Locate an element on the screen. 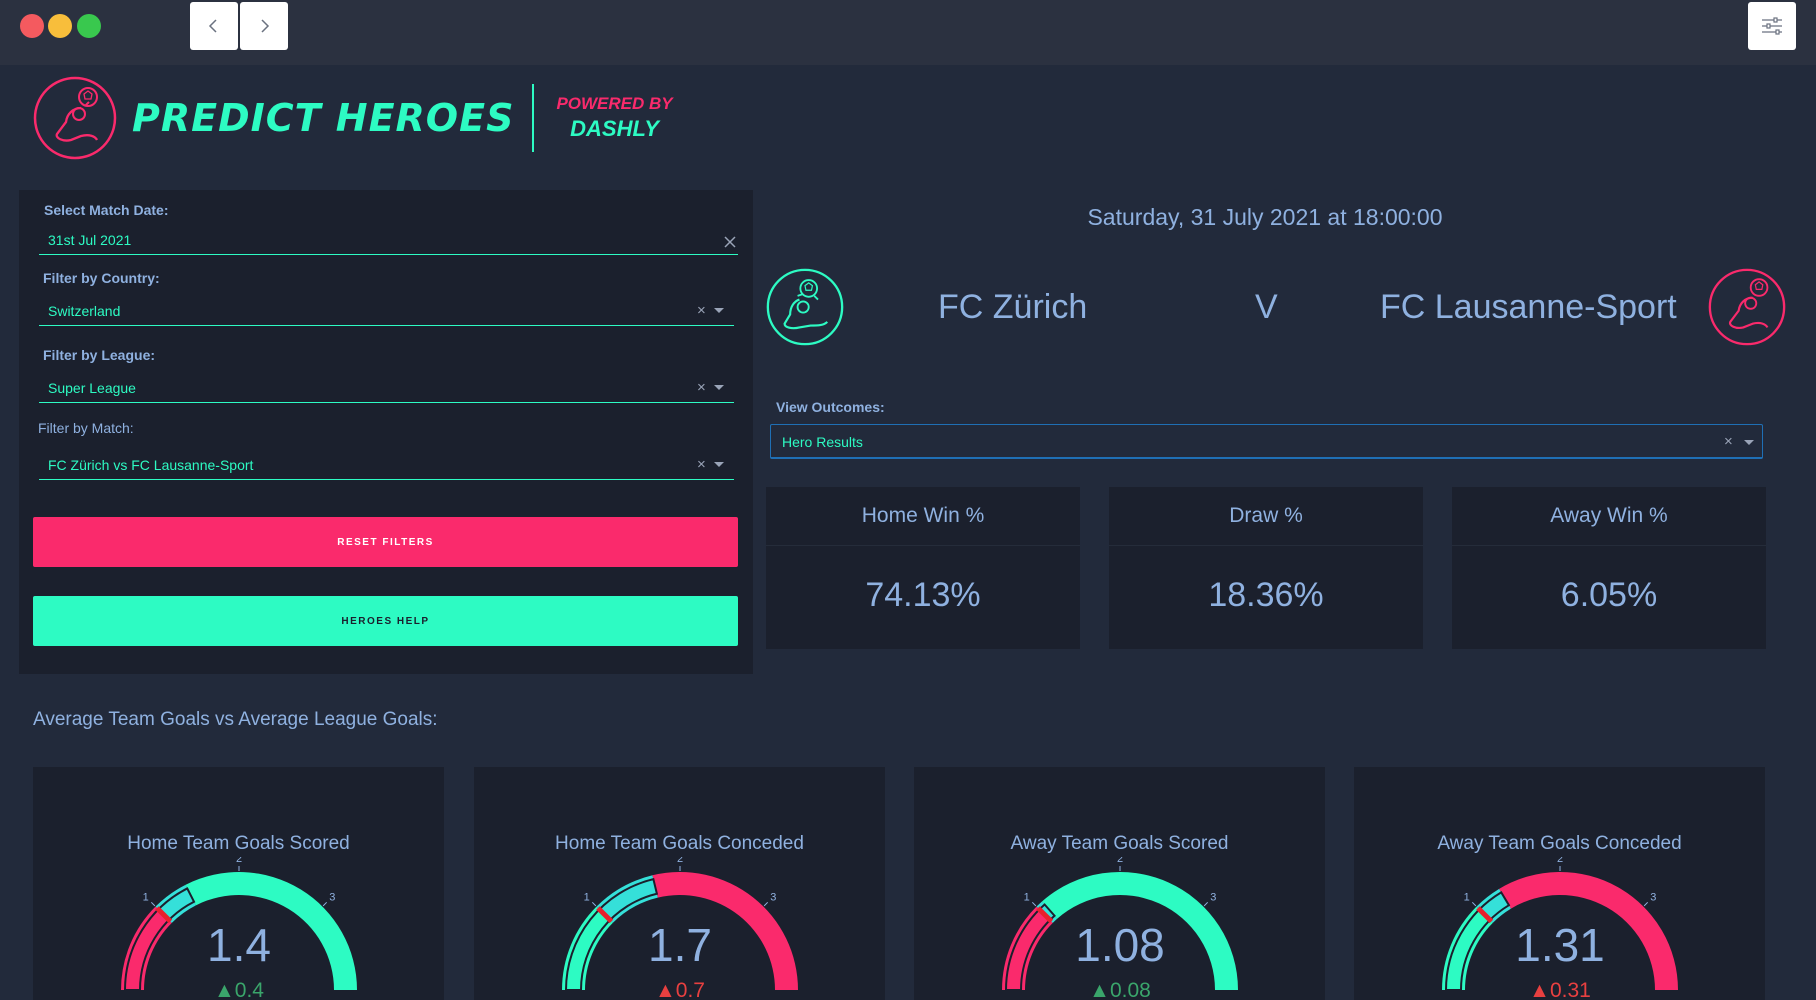 The width and height of the screenshot is (1816, 1000). home-team-name: FC Zürich is located at coordinates (1013, 307).